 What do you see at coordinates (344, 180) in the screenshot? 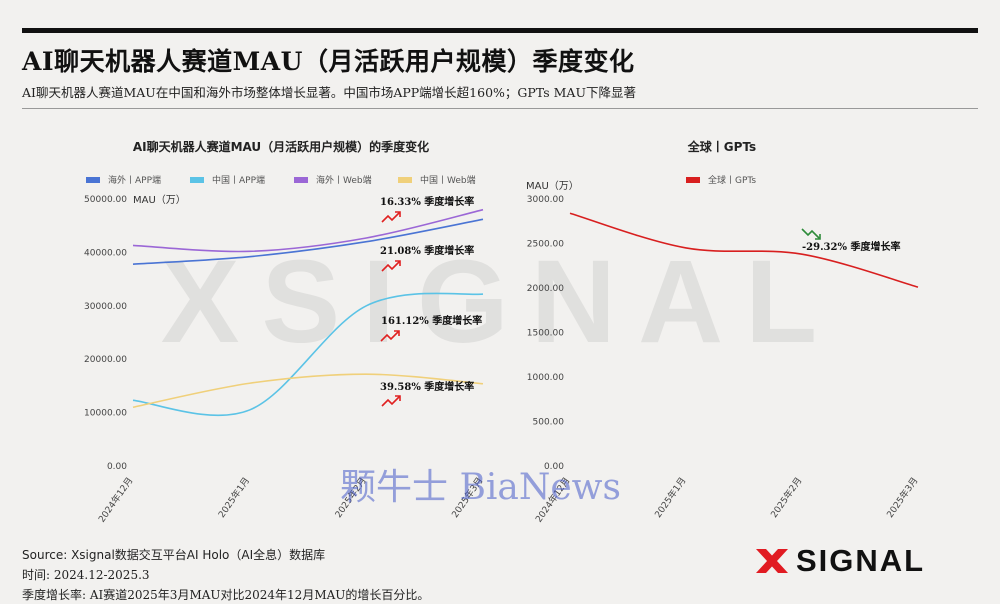
I see `legend-label: 海外丨Web端` at bounding box center [344, 180].